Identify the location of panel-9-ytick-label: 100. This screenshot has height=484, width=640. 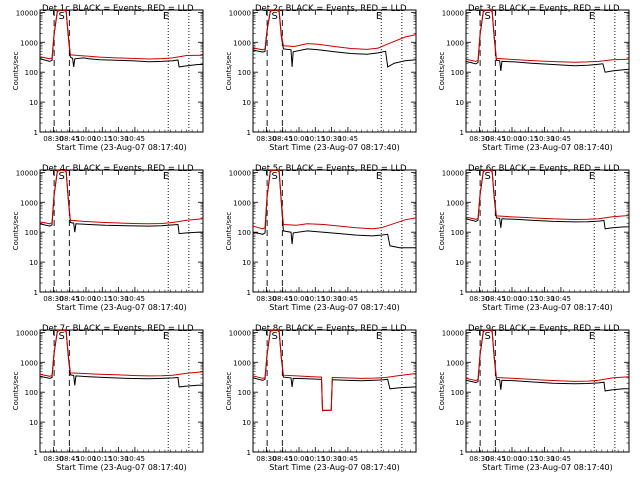
(457, 393).